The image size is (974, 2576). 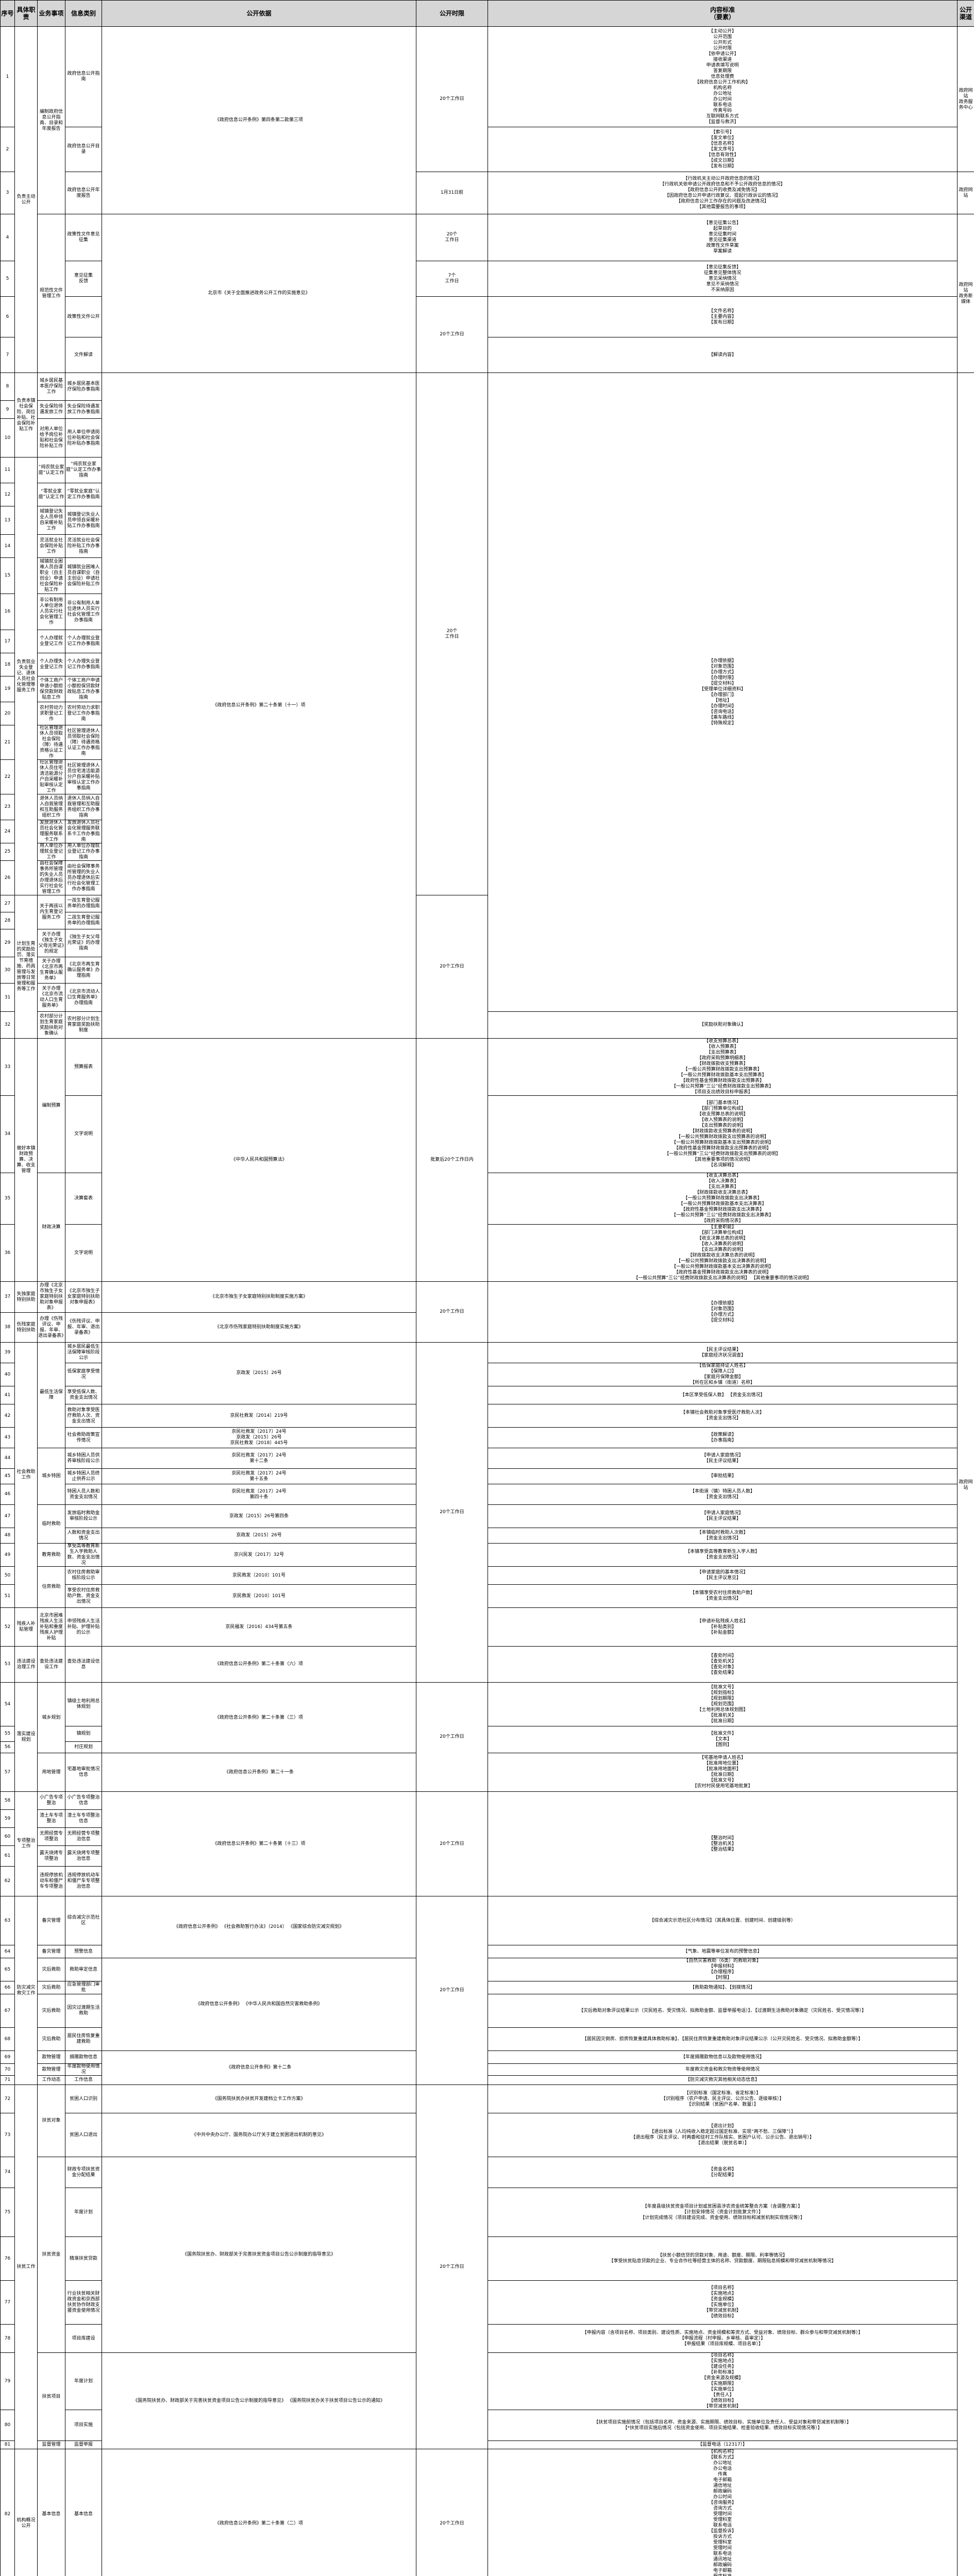 I want to click on cell-content-standard: 【年度捐赠款物信息以及款物使用情况】, so click(x=723, y=2057).